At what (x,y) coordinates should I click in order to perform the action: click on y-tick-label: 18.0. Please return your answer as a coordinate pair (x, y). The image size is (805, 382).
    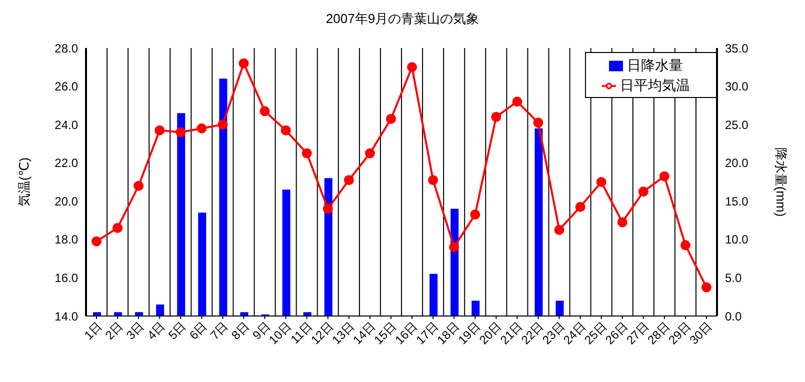
    Looking at the image, I should click on (66, 239).